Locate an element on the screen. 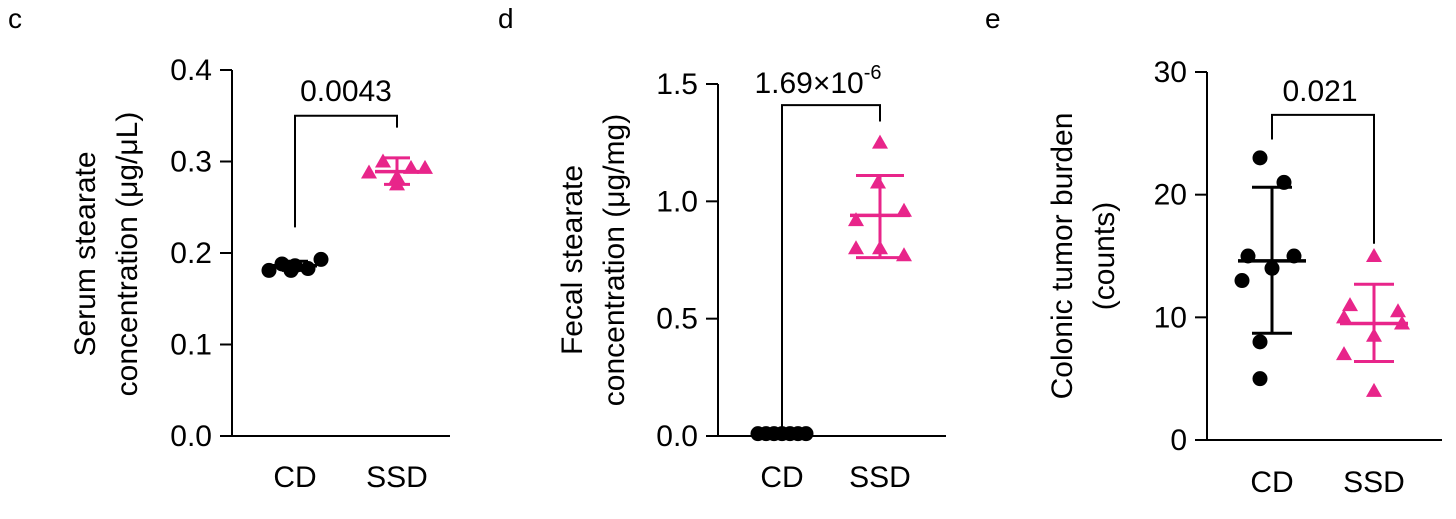 Image resolution: width=1456 pixels, height=519 pixels. y-tick-label: 1.5 is located at coordinates (677, 84).